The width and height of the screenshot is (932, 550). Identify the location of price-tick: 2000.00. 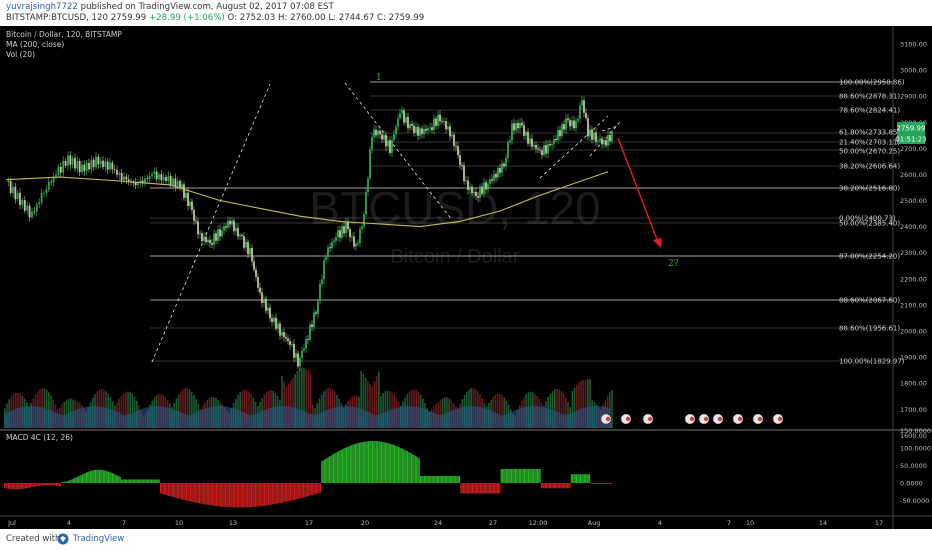
(913, 331).